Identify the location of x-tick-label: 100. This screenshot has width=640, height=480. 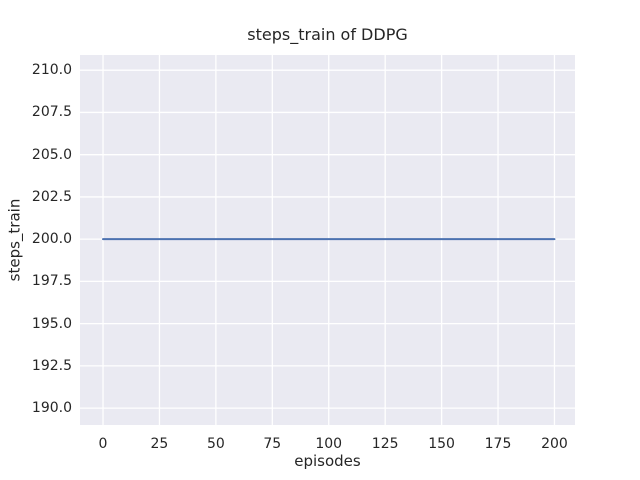
(329, 444).